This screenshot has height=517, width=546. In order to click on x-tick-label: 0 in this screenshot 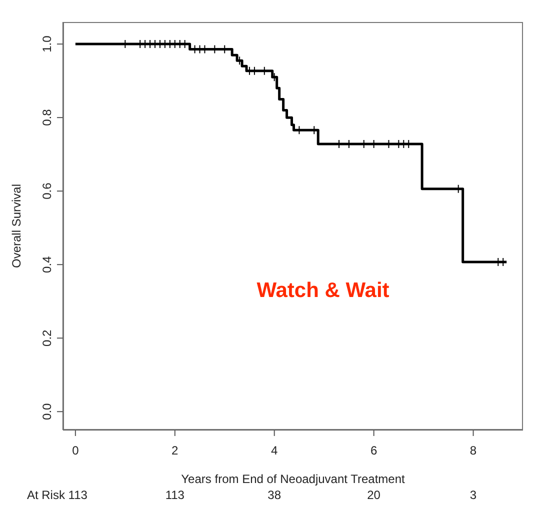, I will do `click(76, 451)`.